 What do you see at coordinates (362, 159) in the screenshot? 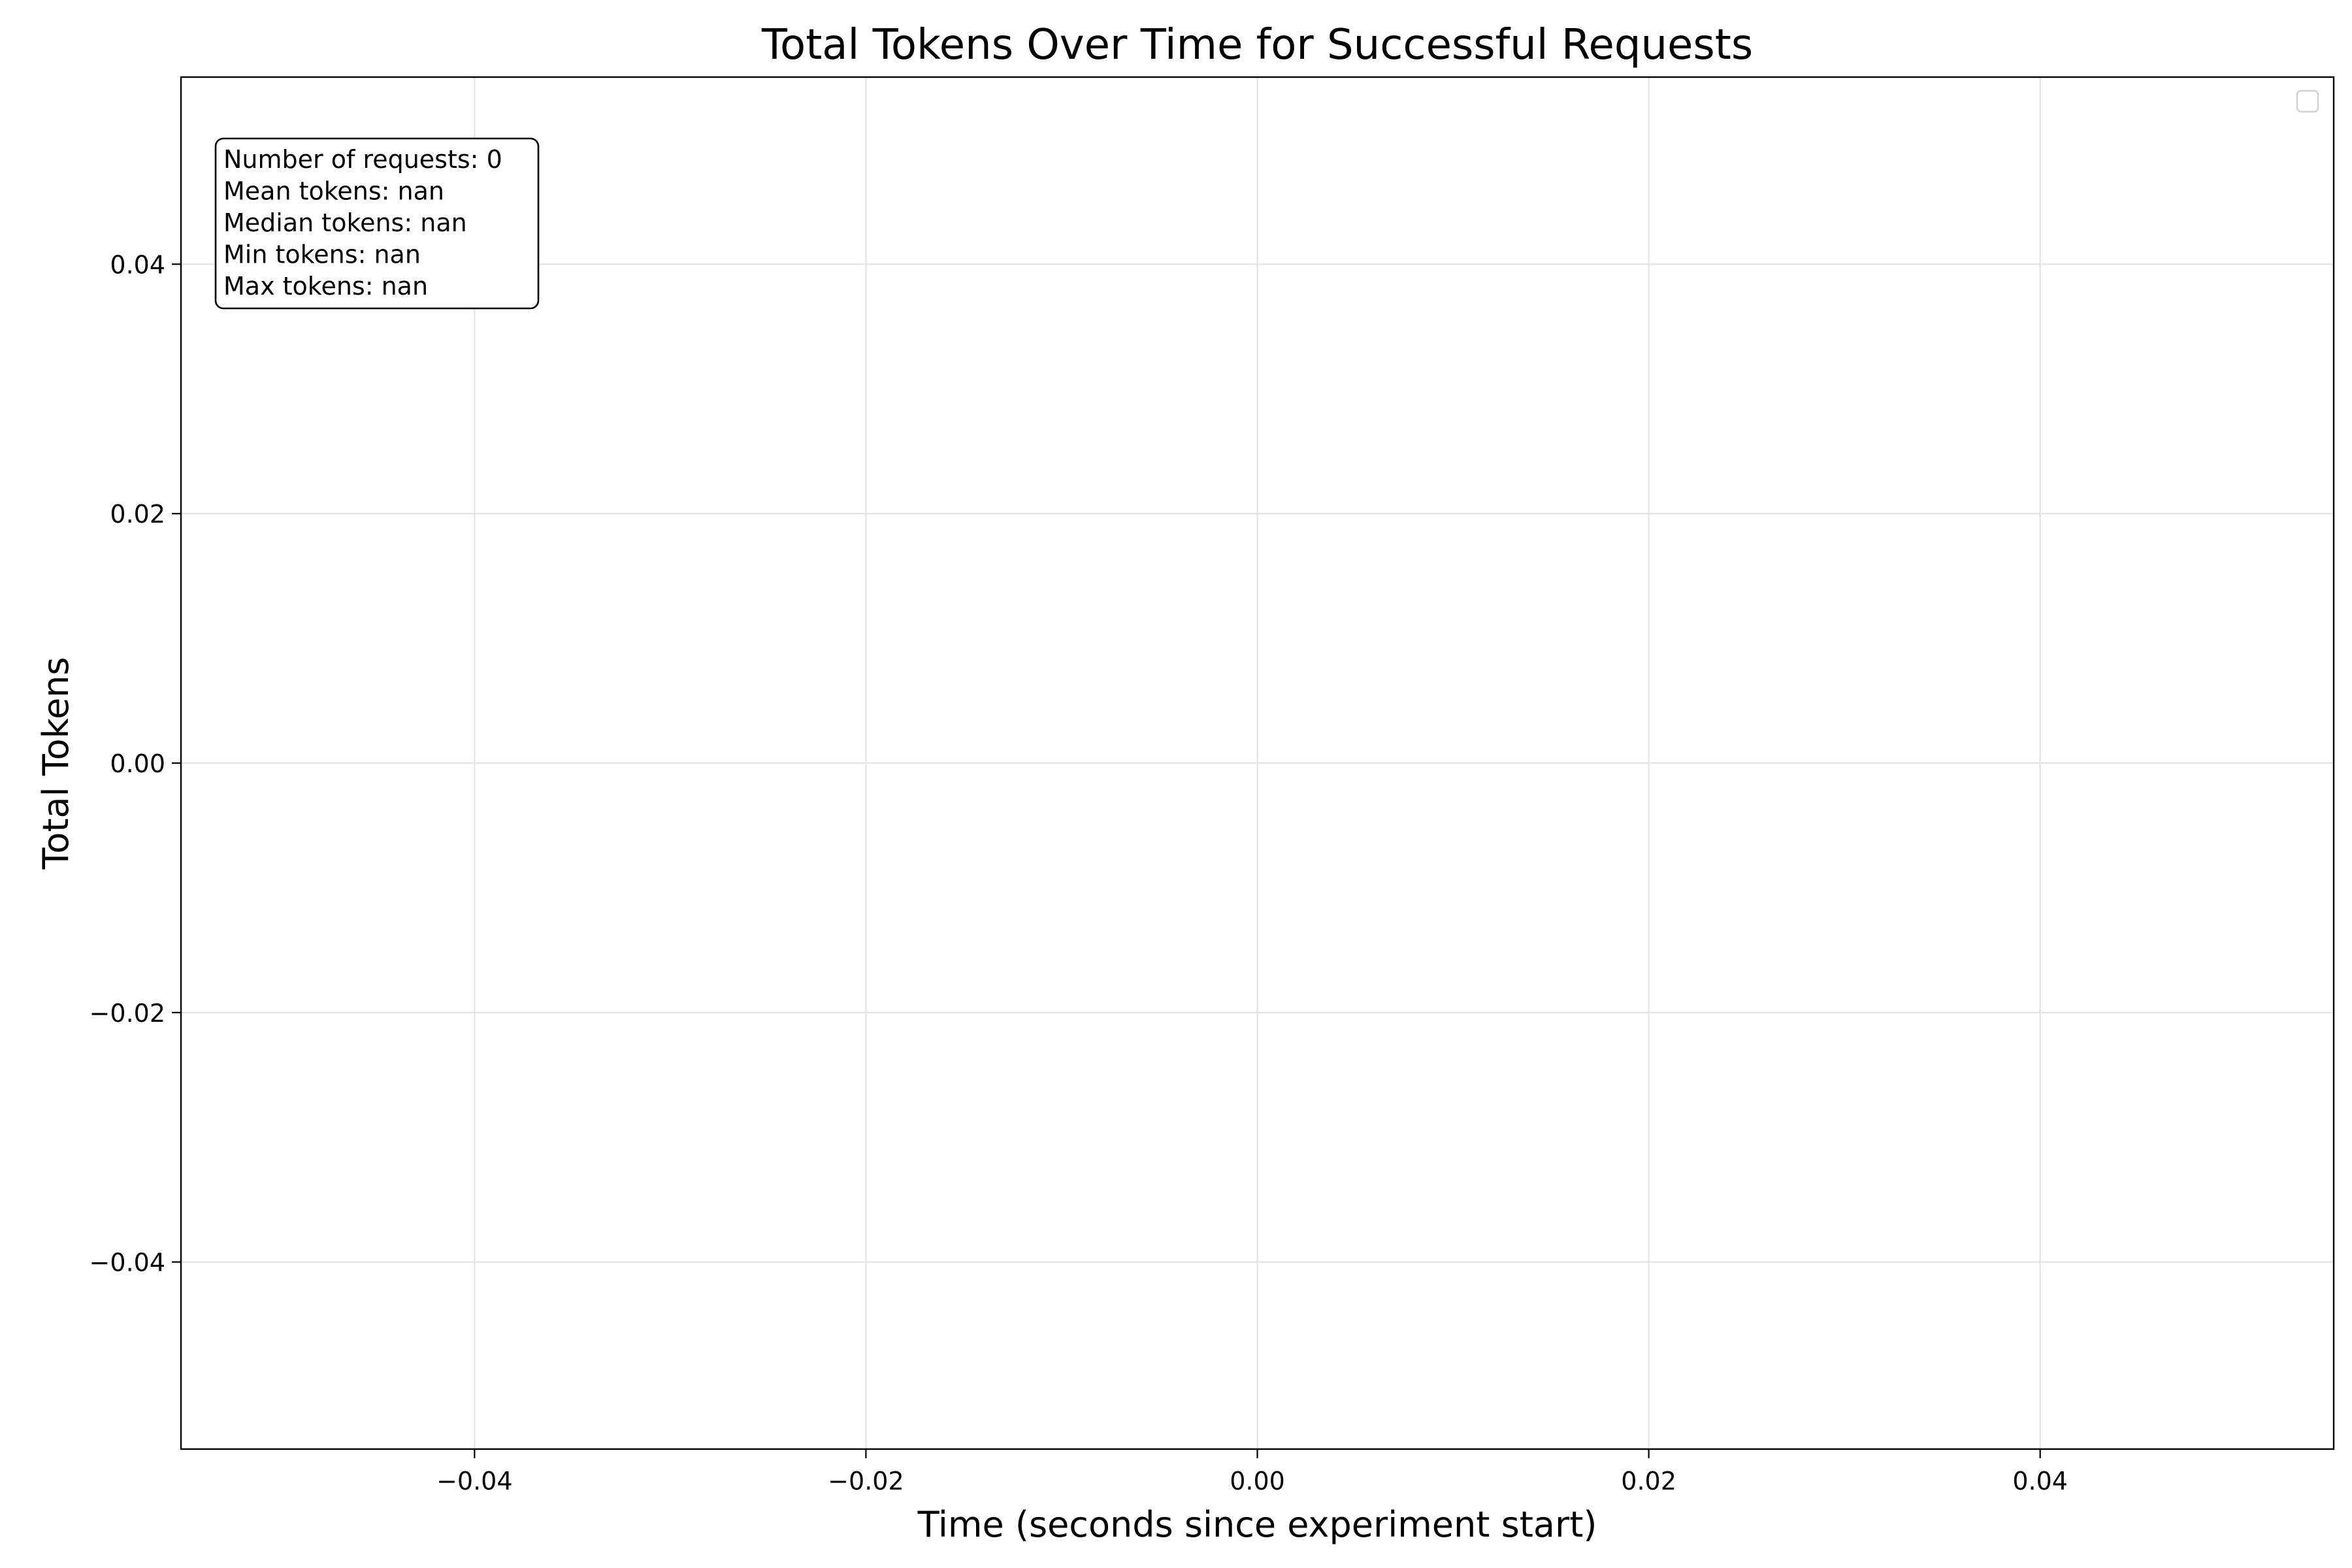
I see `stats-requests-count: Number of requests: 0` at bounding box center [362, 159].